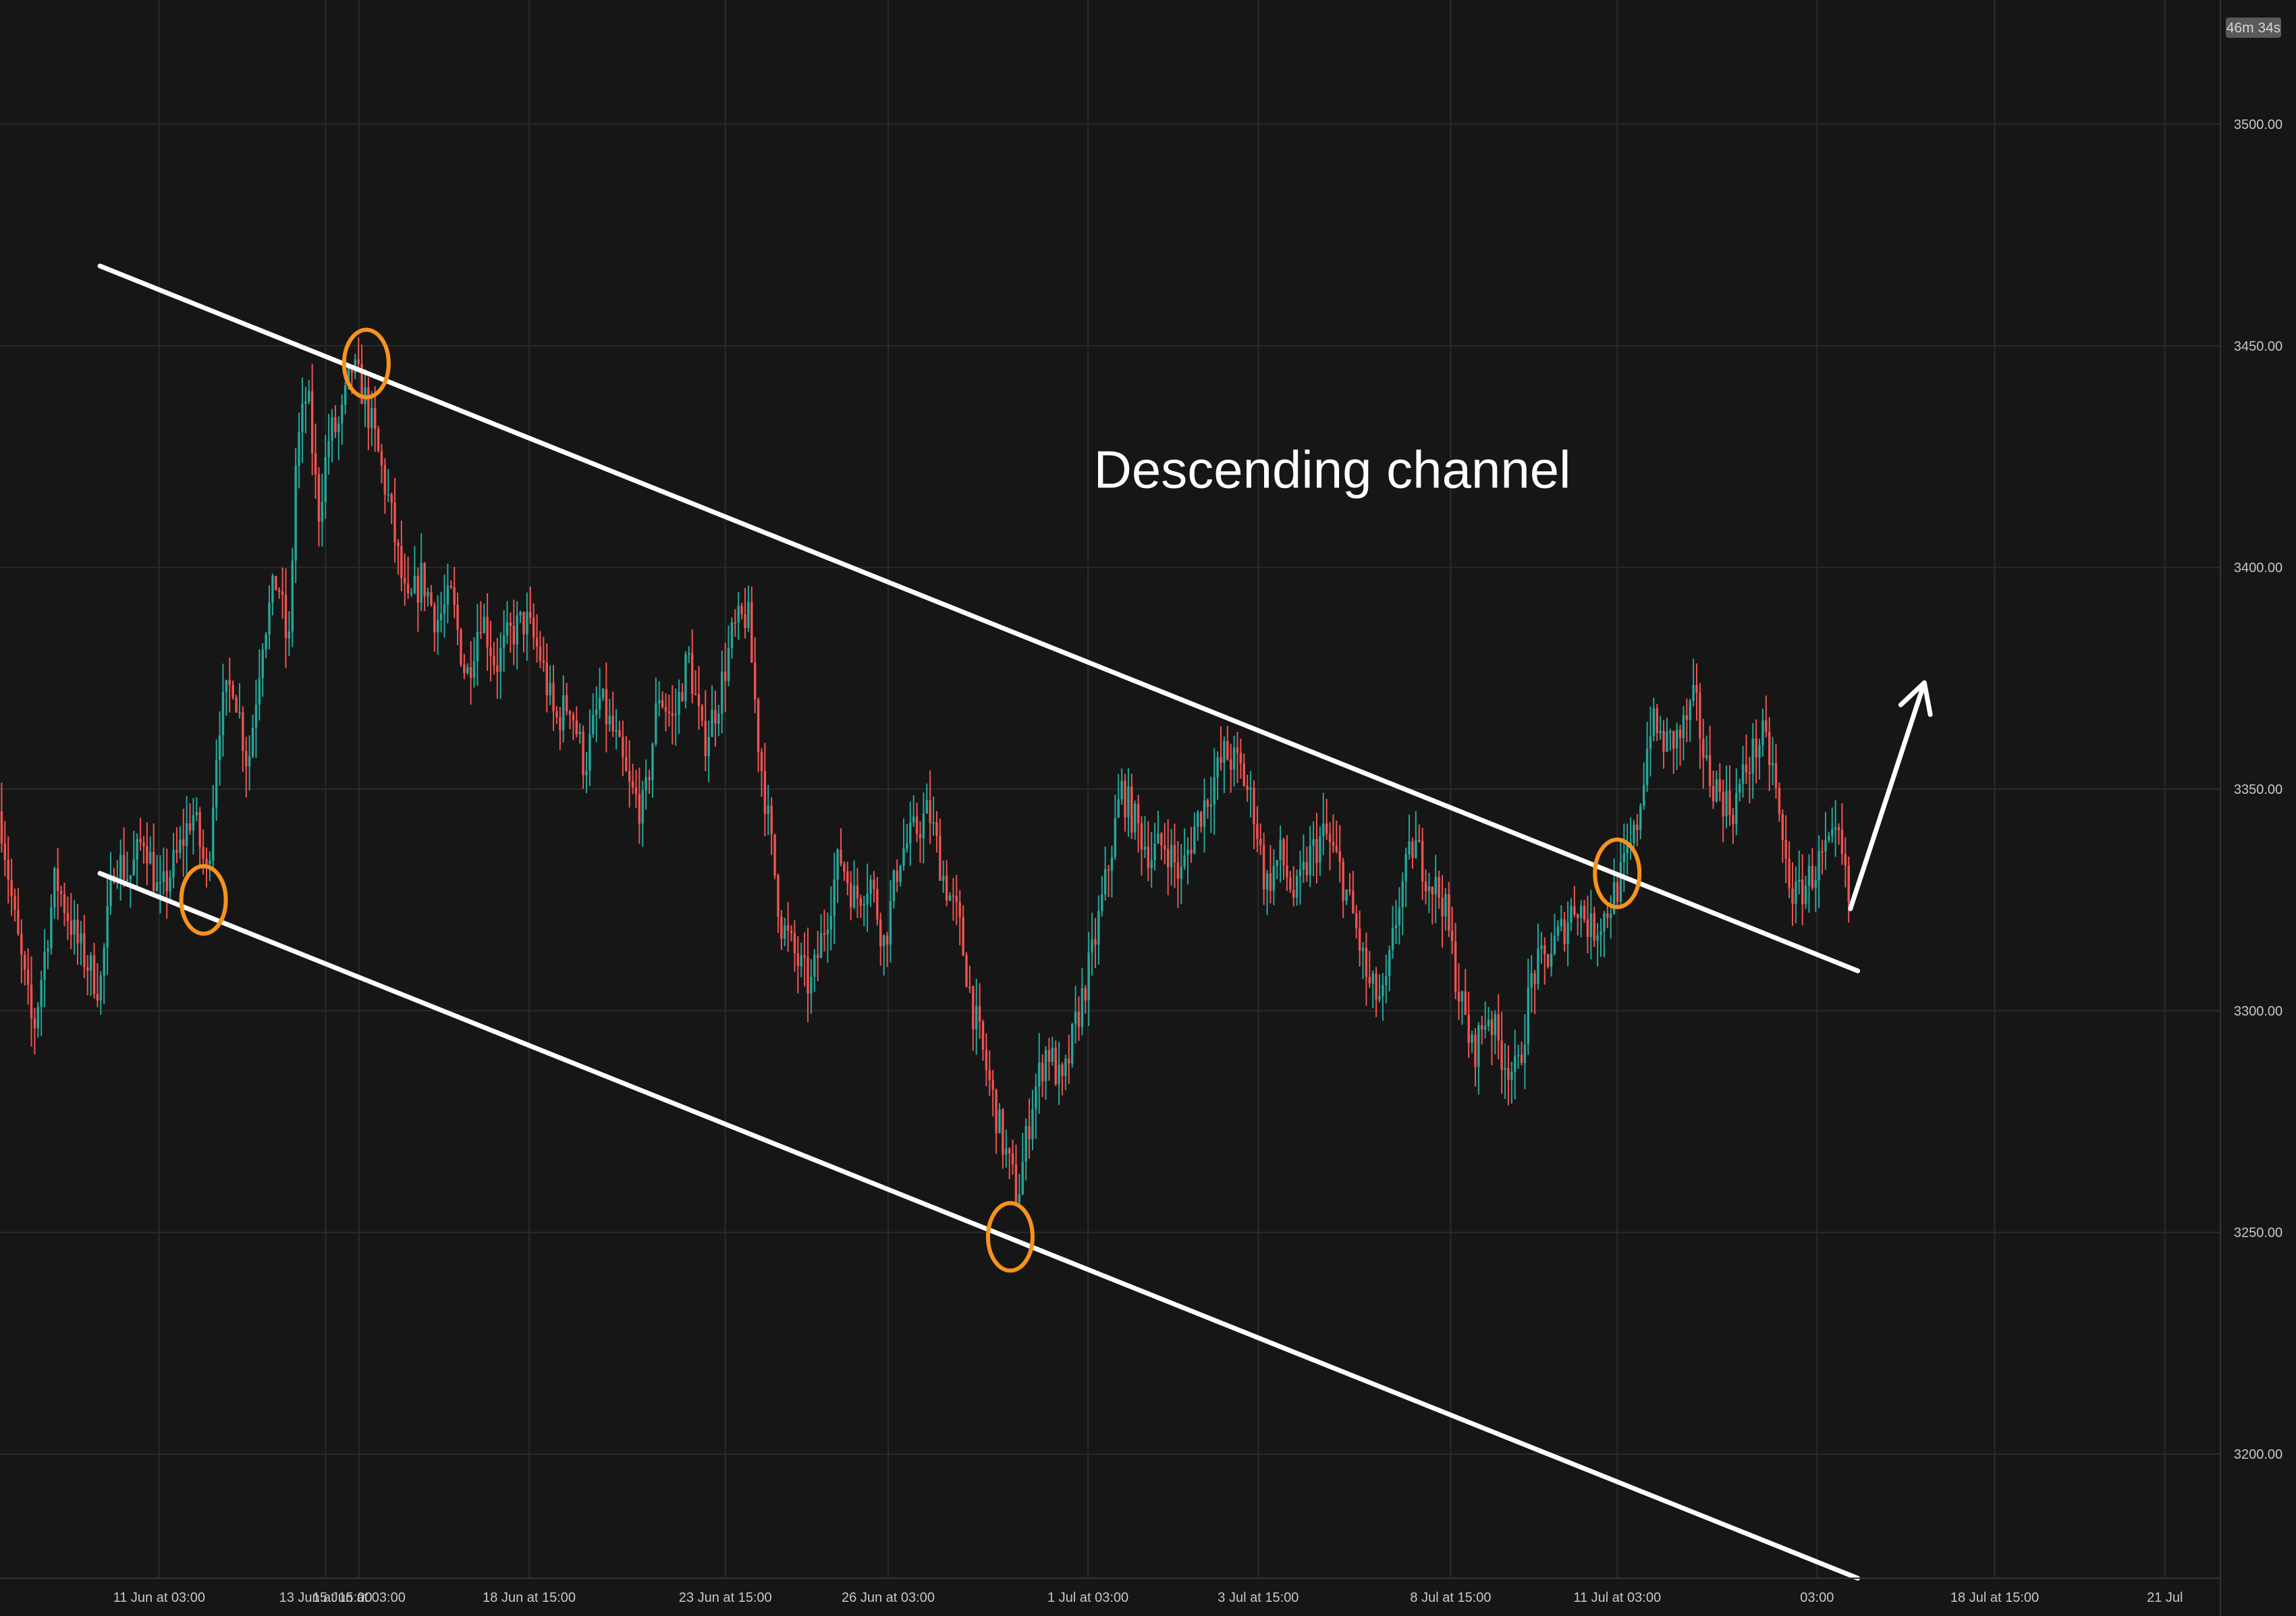 This screenshot has height=1616, width=2296. I want to click on y-tick-label: 3300.00, so click(2258, 1011).